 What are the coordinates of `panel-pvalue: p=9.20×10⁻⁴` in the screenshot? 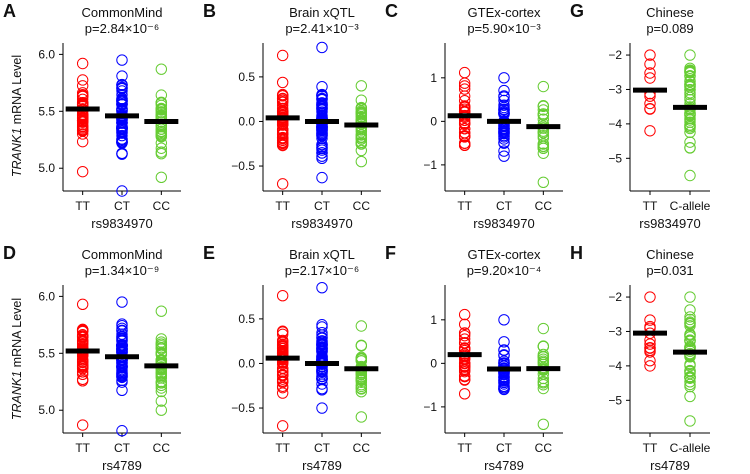 It's located at (504, 270).